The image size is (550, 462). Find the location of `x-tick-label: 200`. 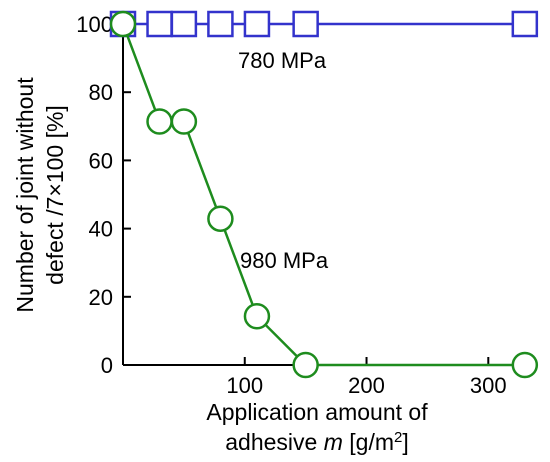

x-tick-label: 200 is located at coordinates (366, 385).